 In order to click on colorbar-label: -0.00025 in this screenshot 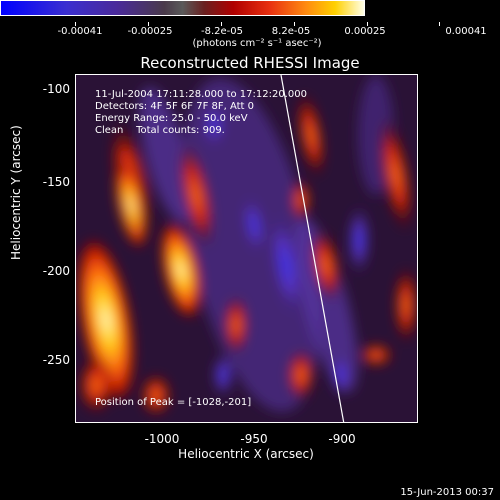, I will do `click(150, 31)`.